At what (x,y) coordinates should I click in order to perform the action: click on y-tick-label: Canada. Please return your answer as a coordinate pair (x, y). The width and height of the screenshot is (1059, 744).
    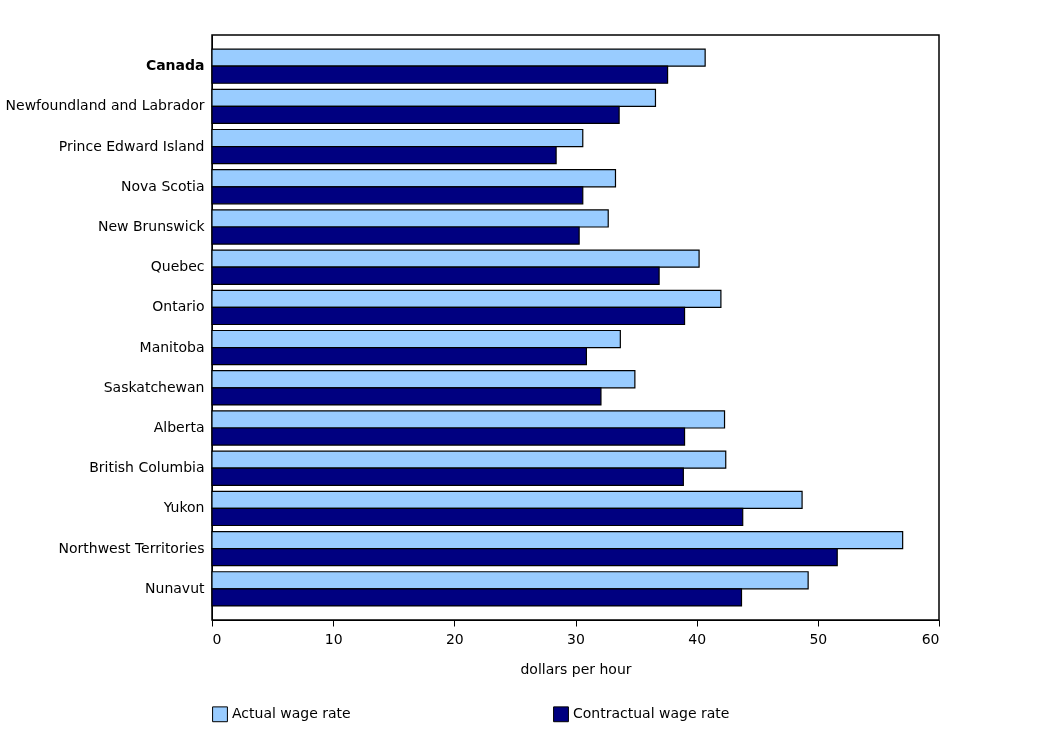
    Looking at the image, I should click on (175, 65).